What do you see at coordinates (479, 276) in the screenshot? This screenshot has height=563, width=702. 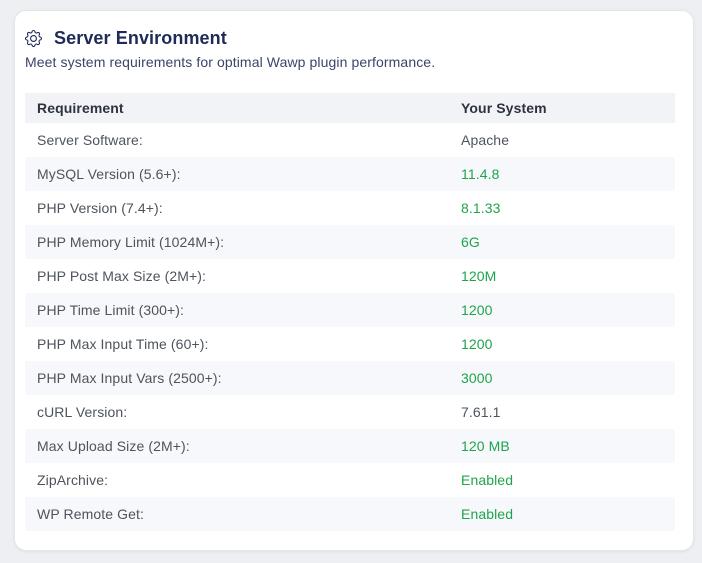 I see `system-value: 120M` at bounding box center [479, 276].